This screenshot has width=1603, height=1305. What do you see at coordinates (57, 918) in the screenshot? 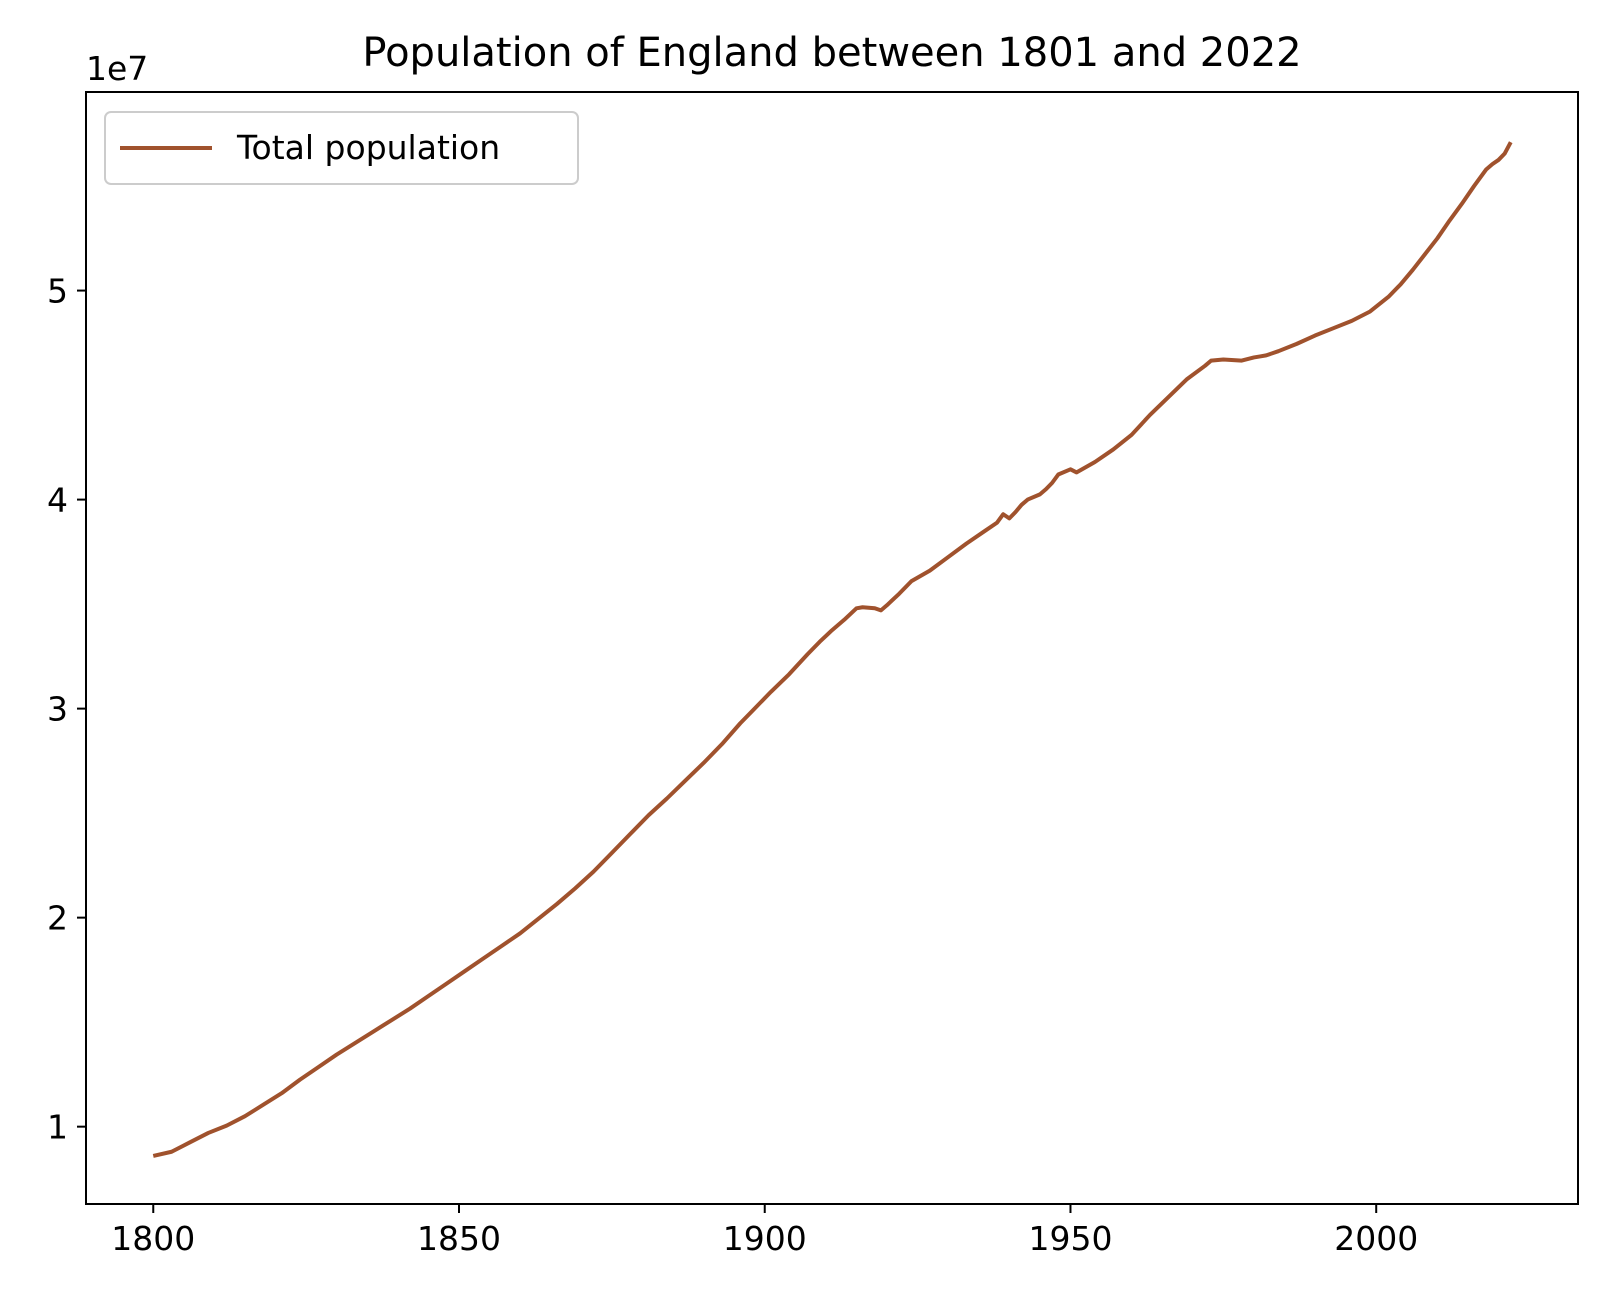
I see `y-tick-label: 2` at bounding box center [57, 918].